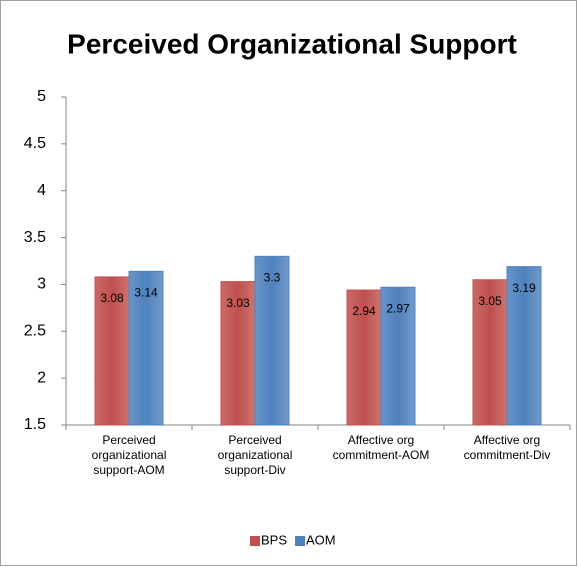 This screenshot has width=578, height=567. I want to click on chart-title: Perceived Organizational Support, so click(292, 43).